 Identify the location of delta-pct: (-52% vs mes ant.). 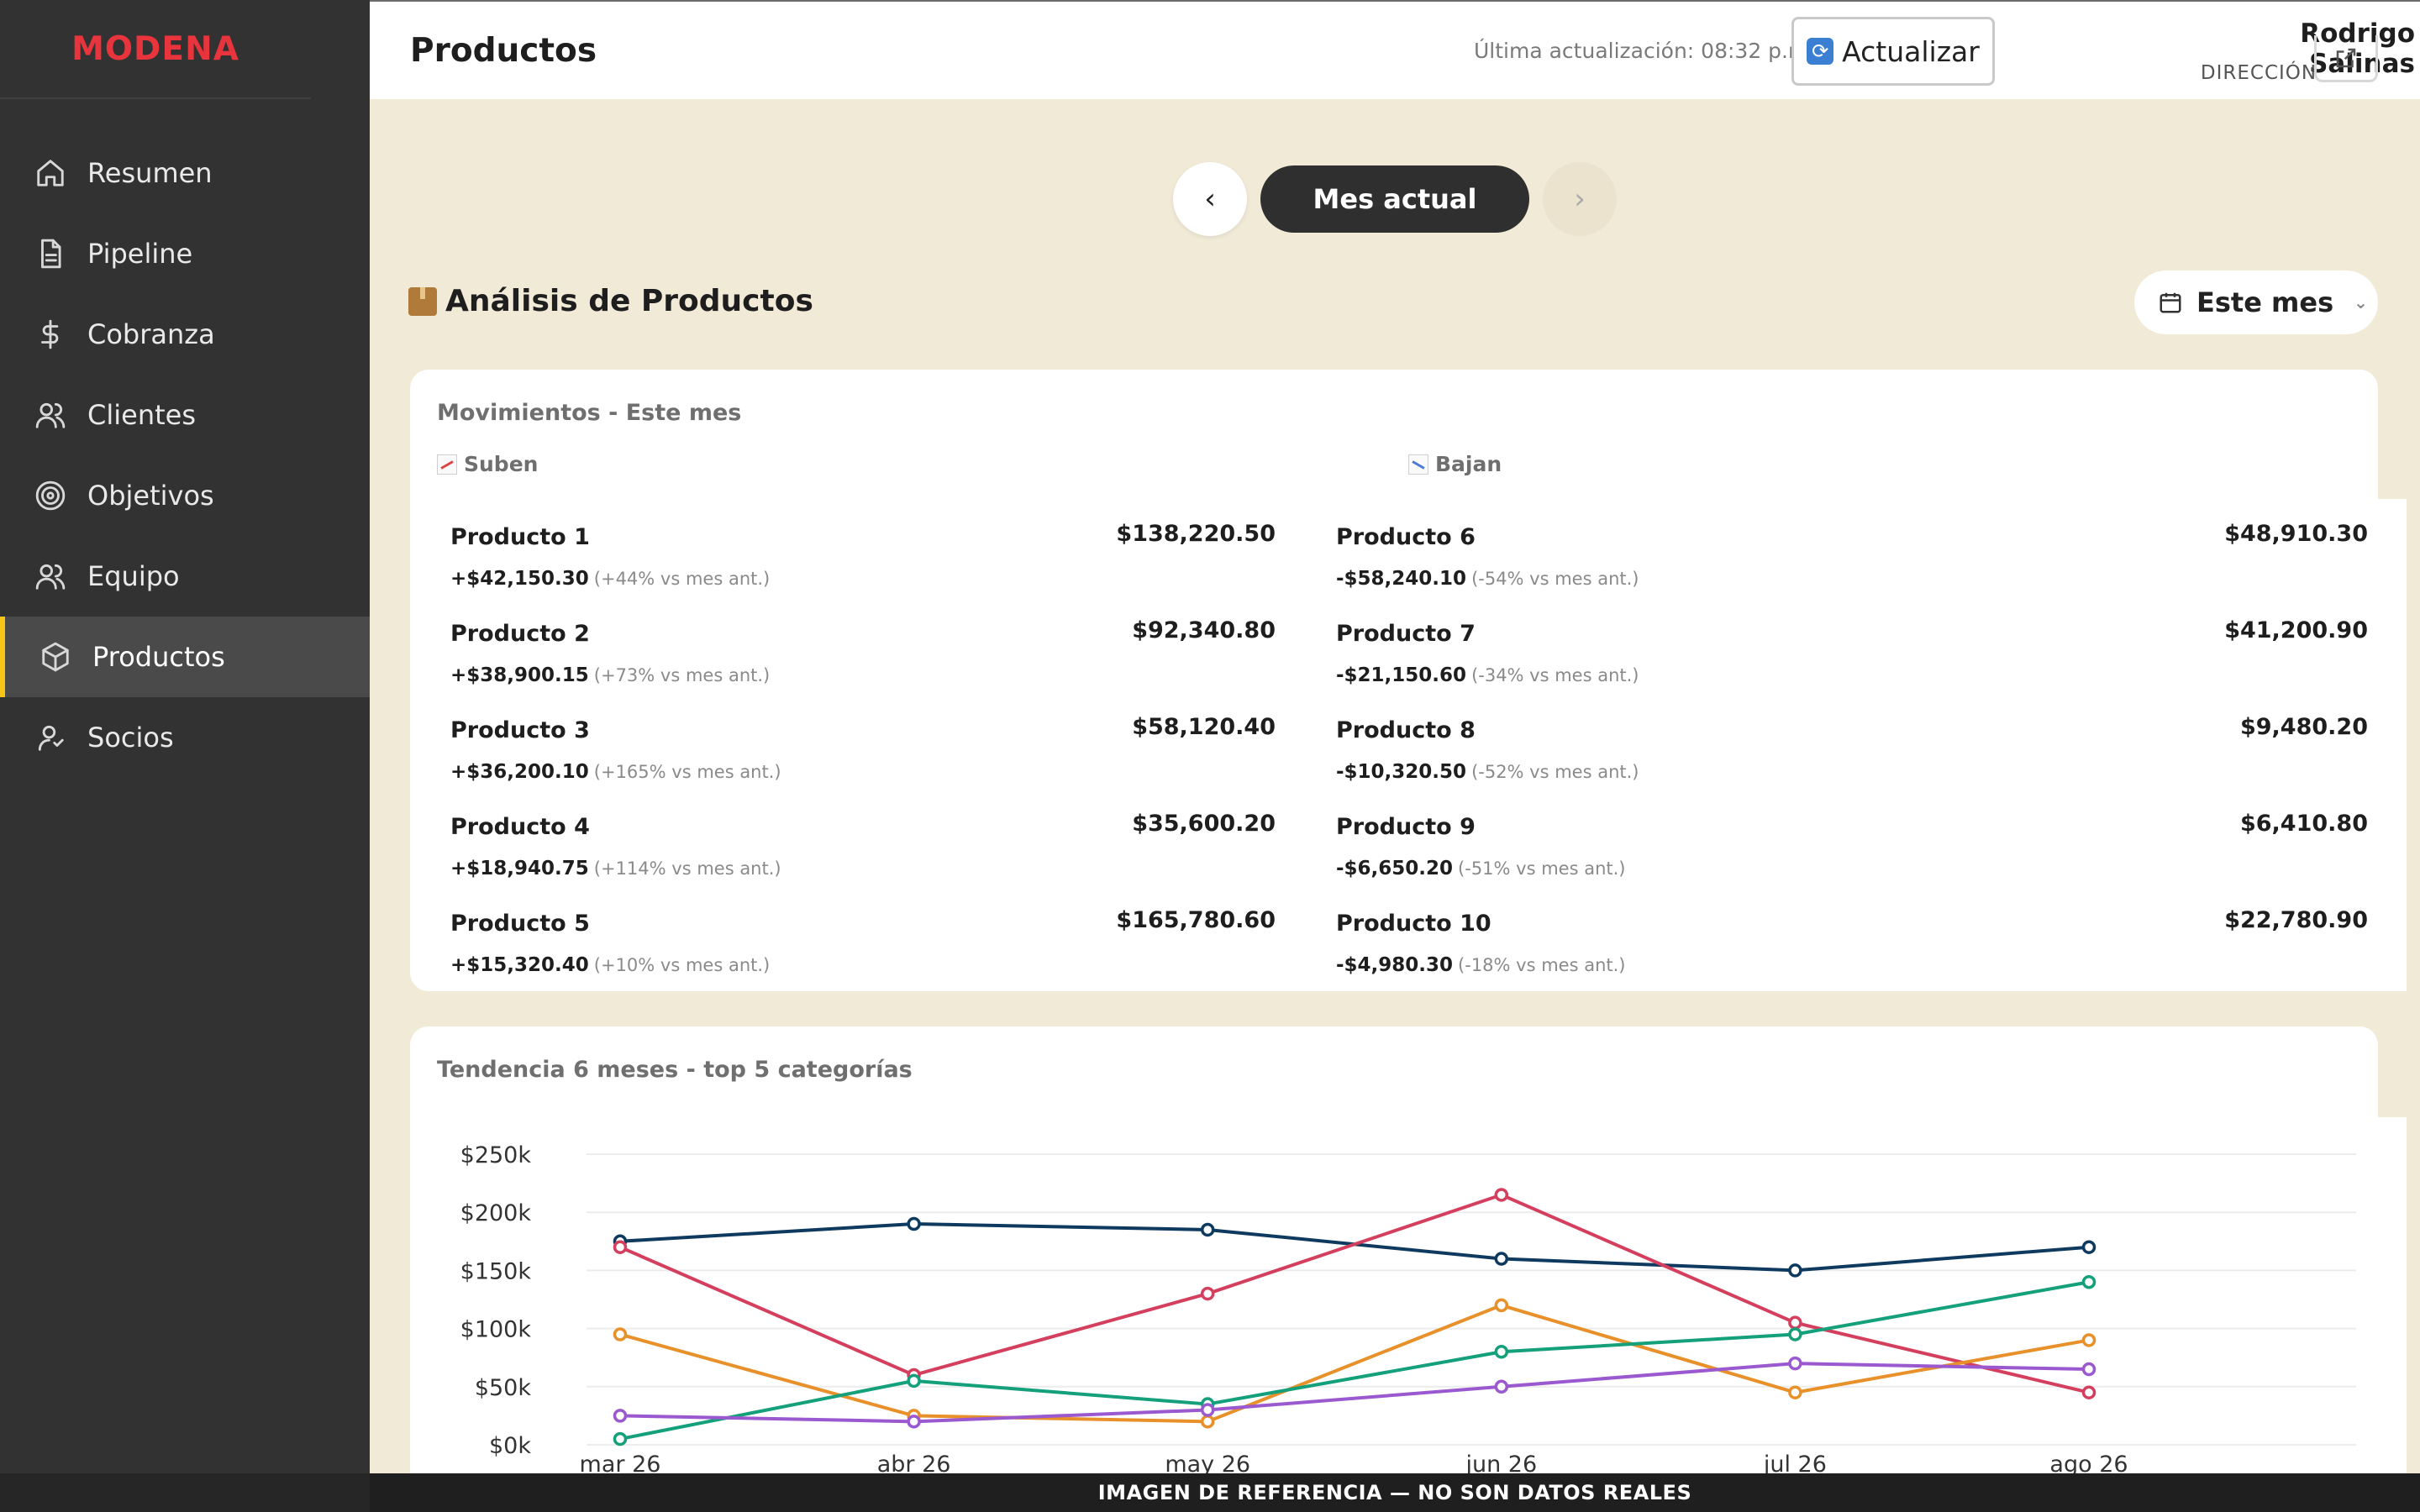
(1555, 772).